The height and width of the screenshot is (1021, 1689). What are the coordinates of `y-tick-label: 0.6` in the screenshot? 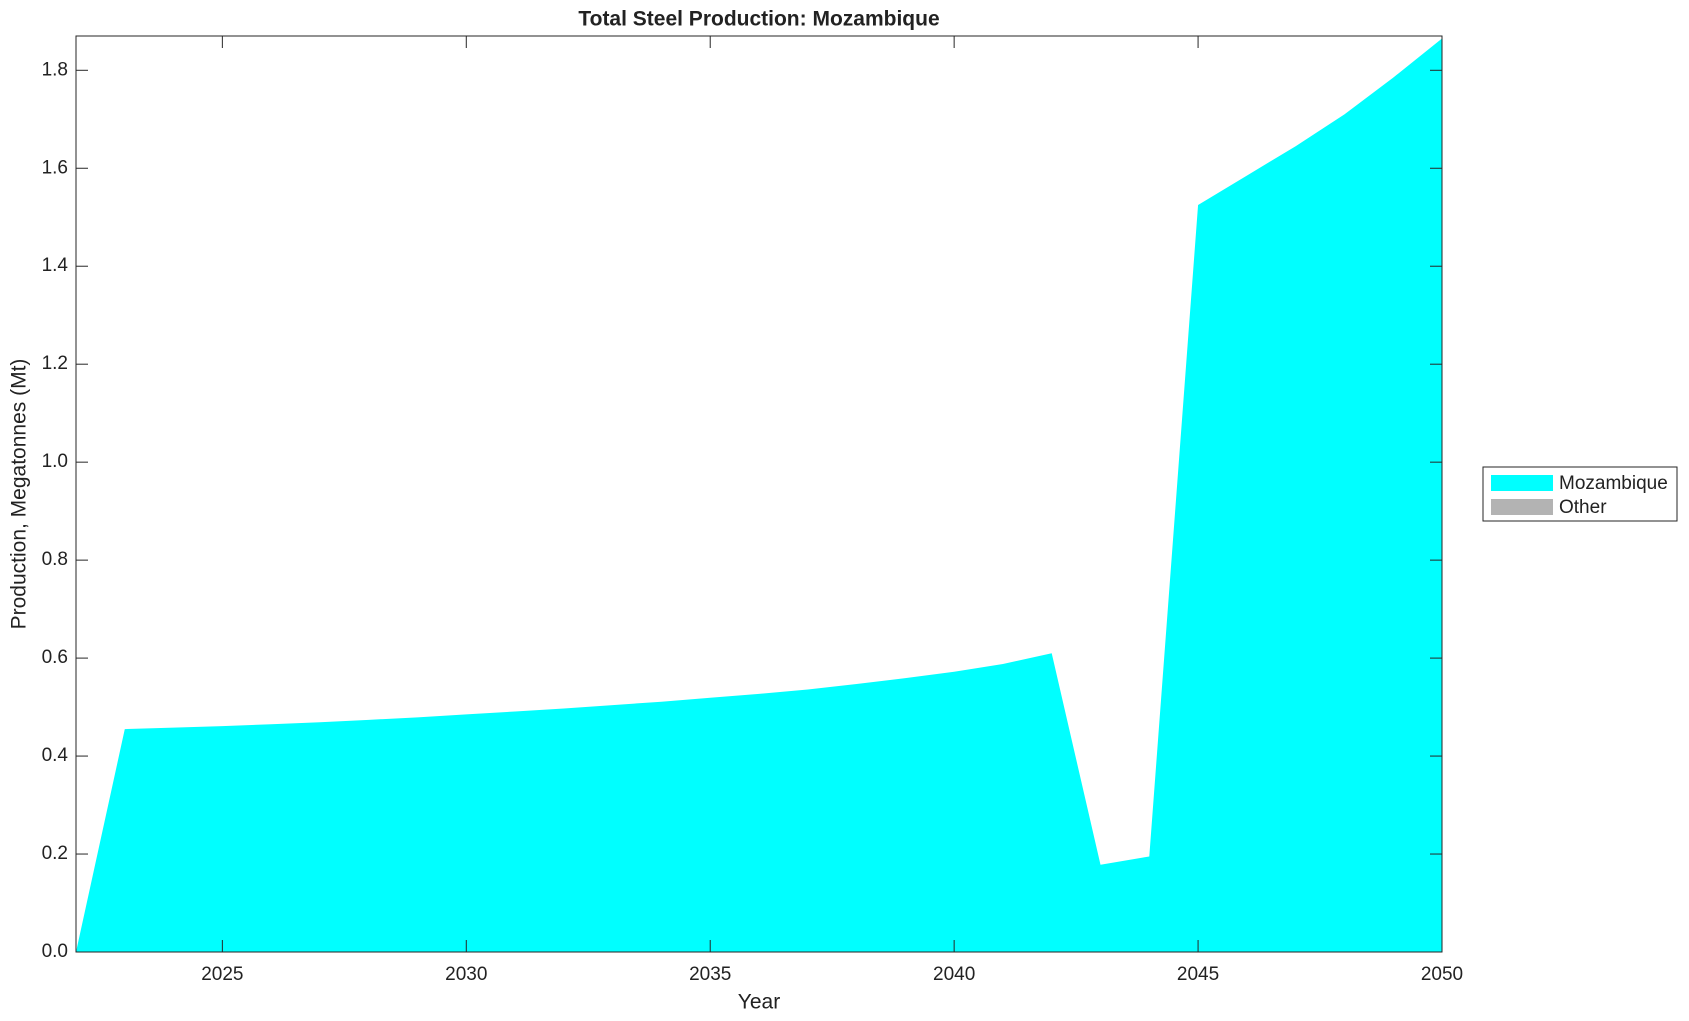 It's located at (55, 657).